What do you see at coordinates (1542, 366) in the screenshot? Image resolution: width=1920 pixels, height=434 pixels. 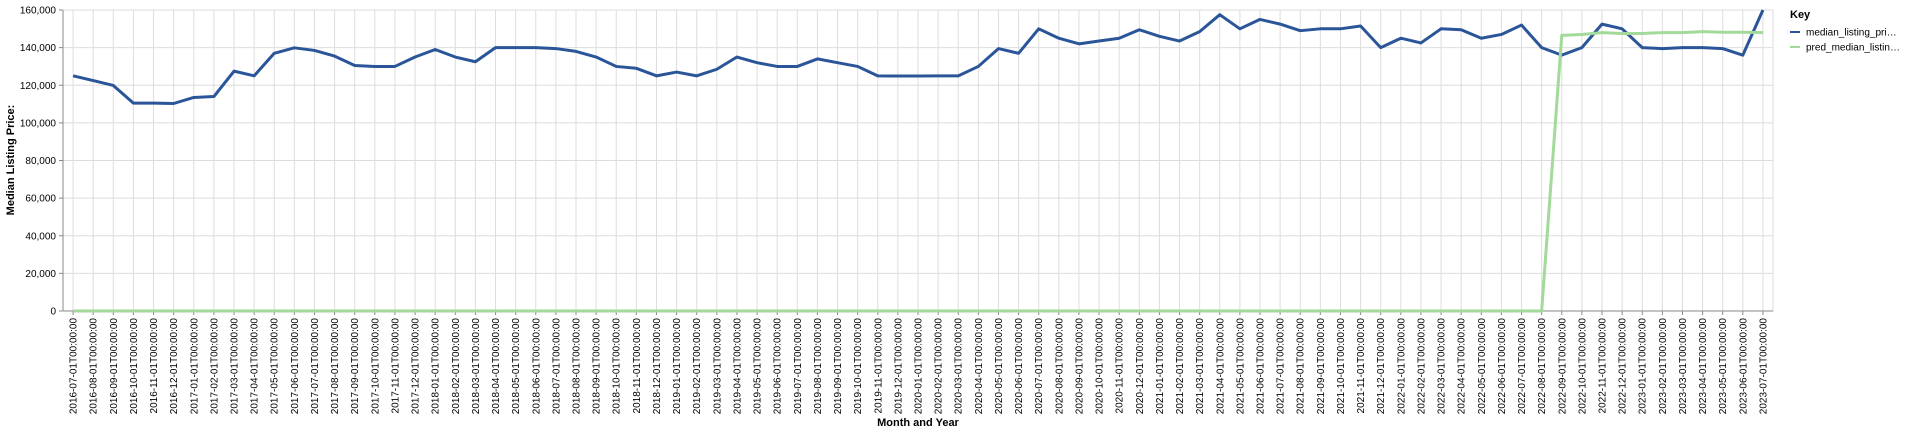 I see `x-tick-label: 2022-08-01T00:00:00` at bounding box center [1542, 366].